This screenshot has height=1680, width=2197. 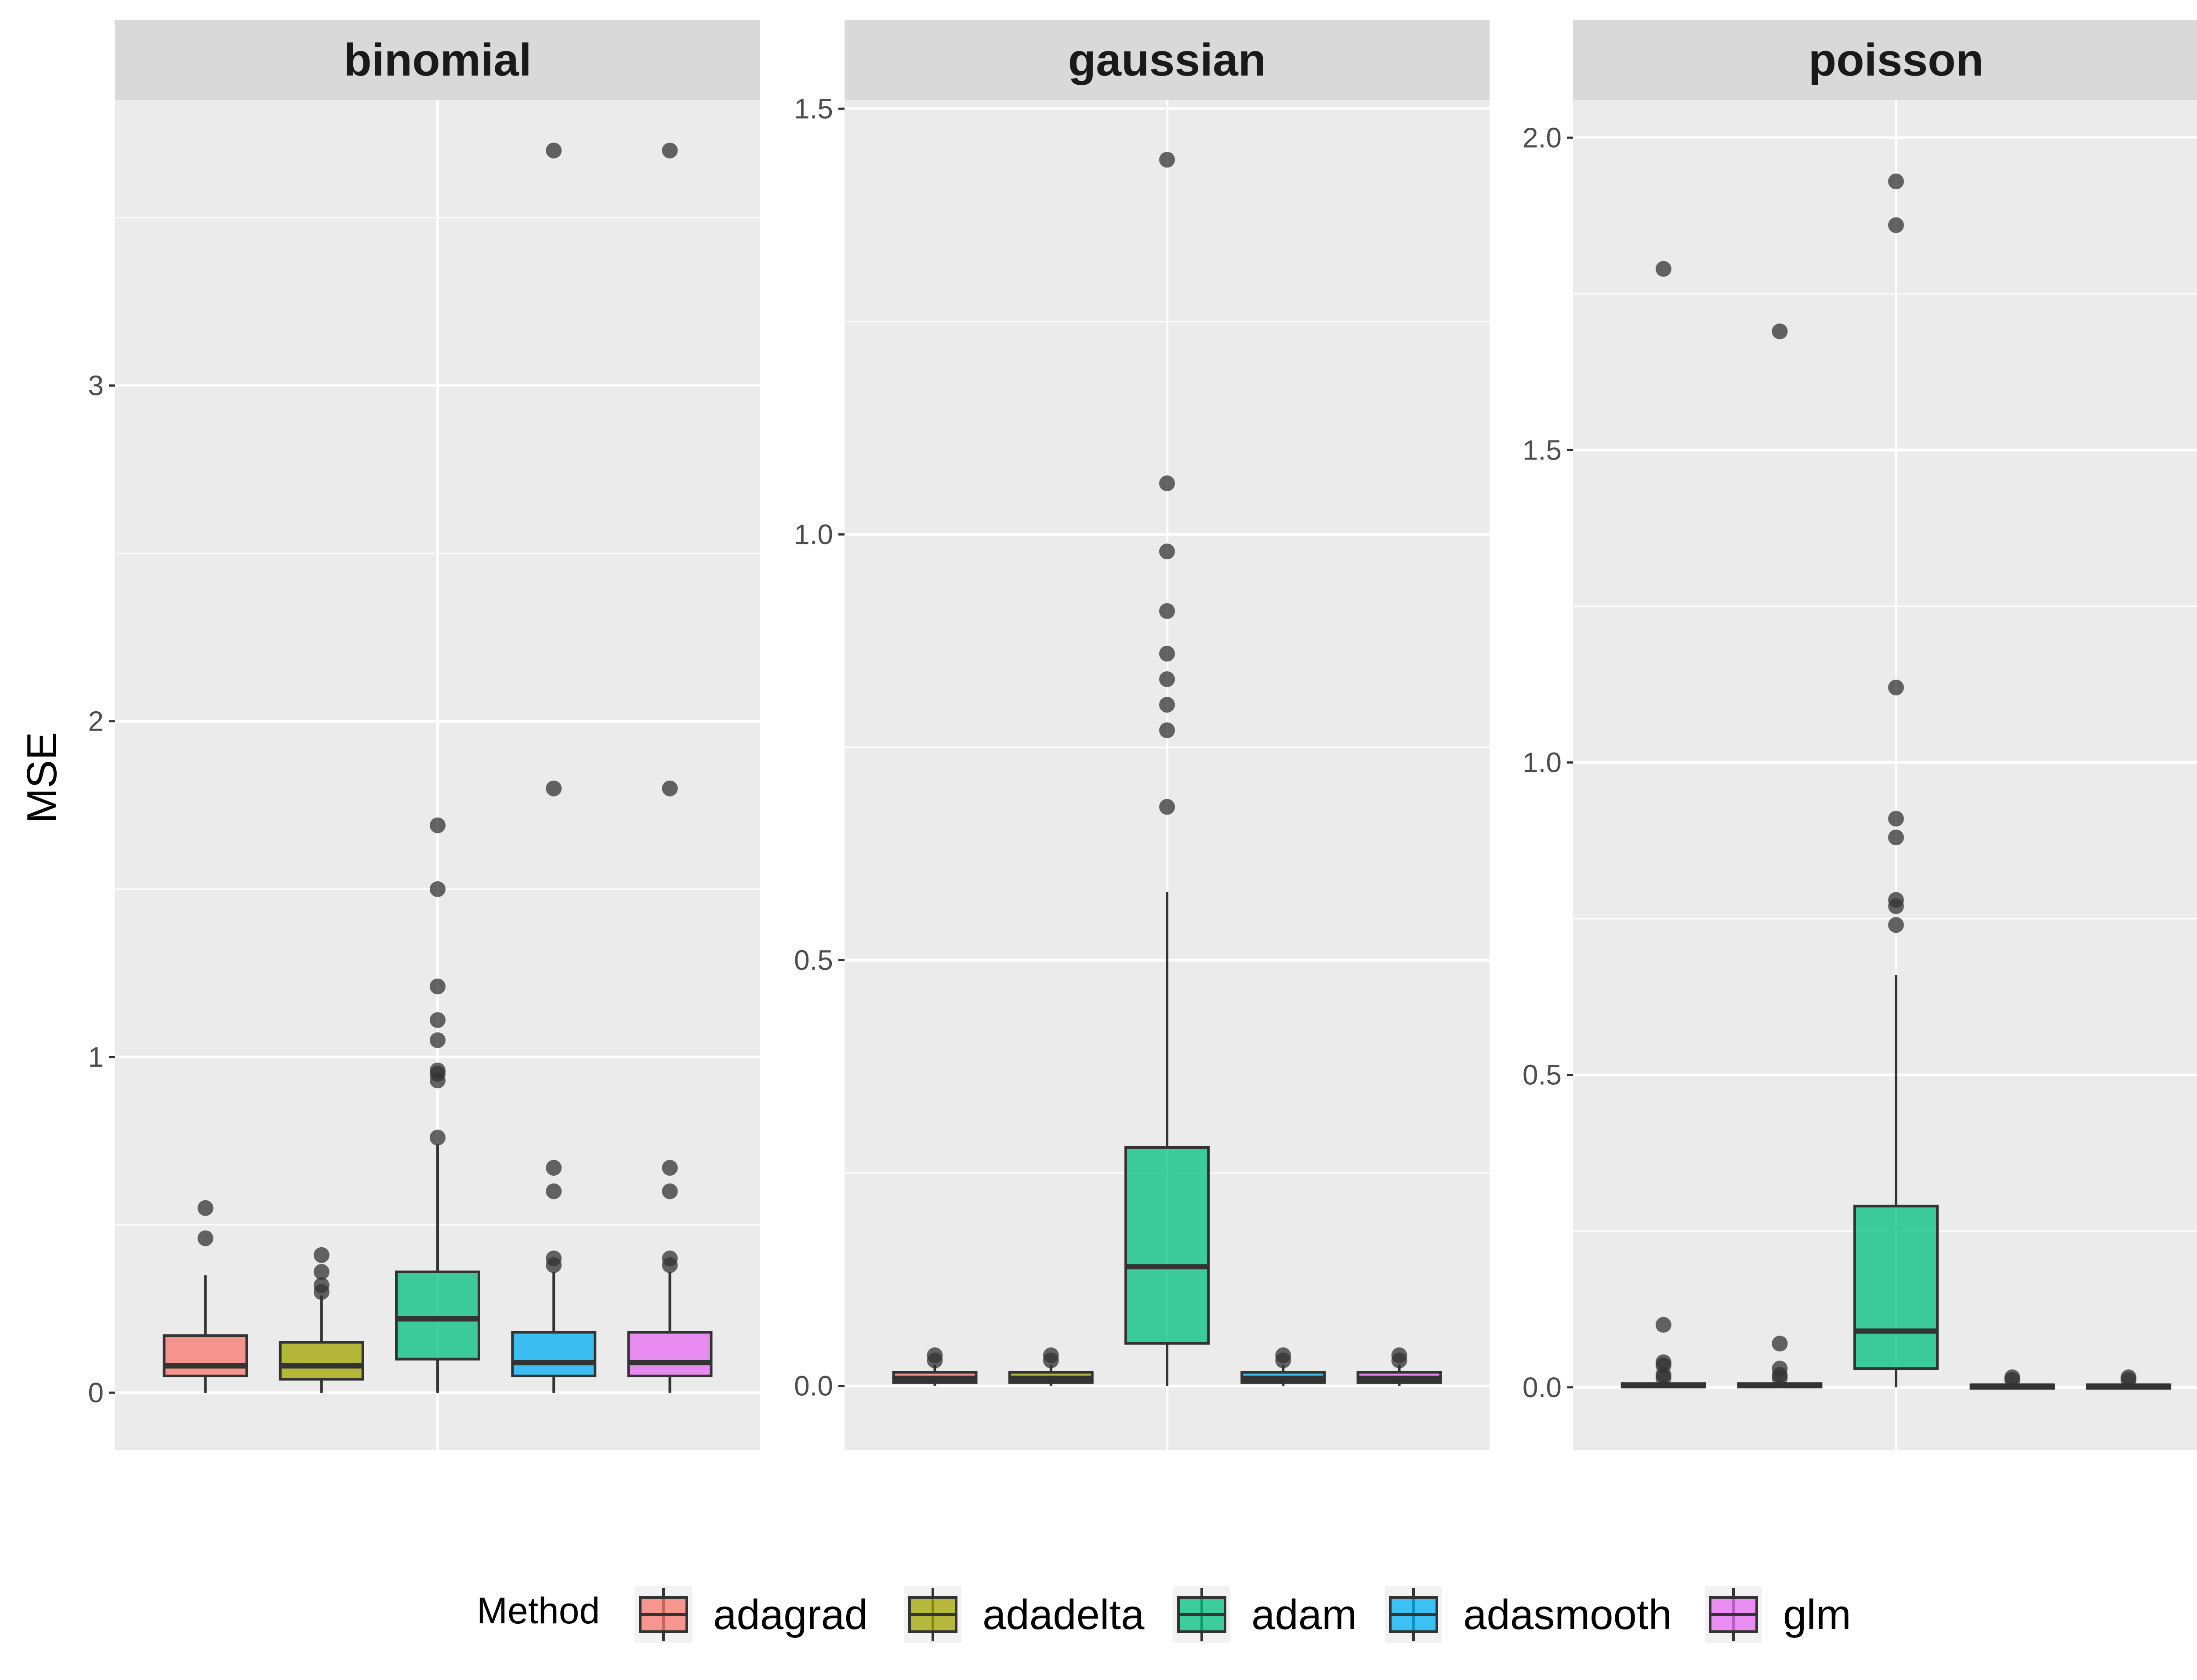 I want to click on legend-label: adasmooth, so click(x=1567, y=1614).